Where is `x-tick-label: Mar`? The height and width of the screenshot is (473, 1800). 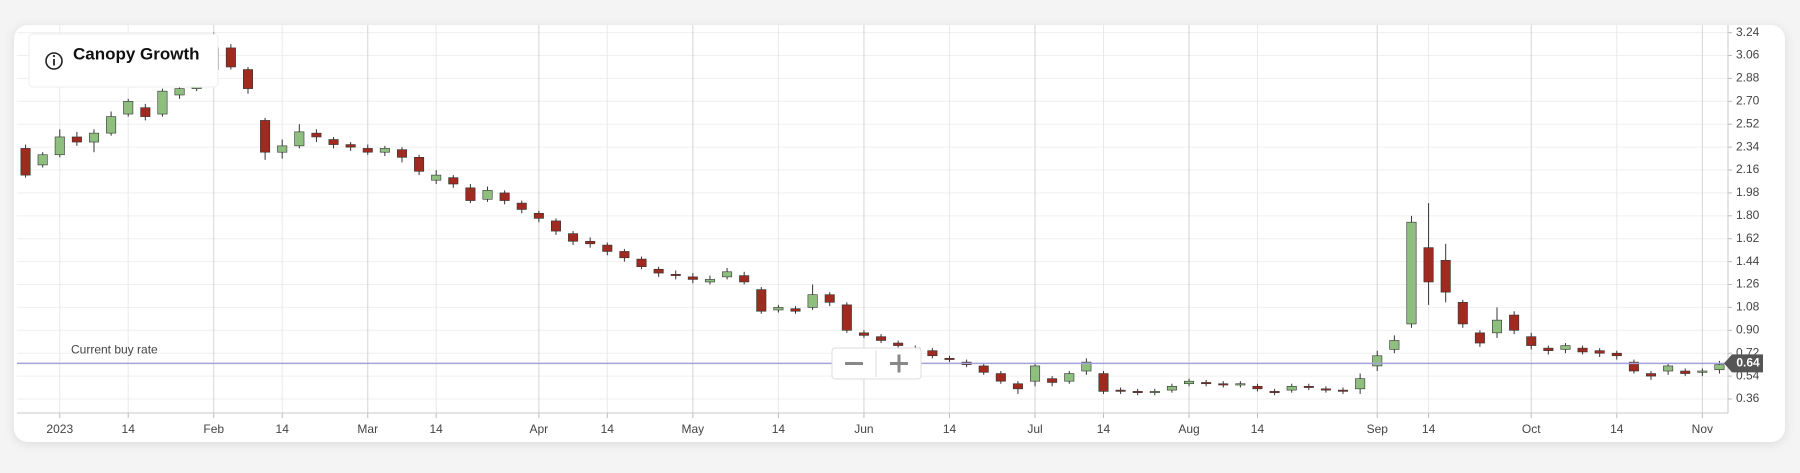 x-tick-label: Mar is located at coordinates (367, 429).